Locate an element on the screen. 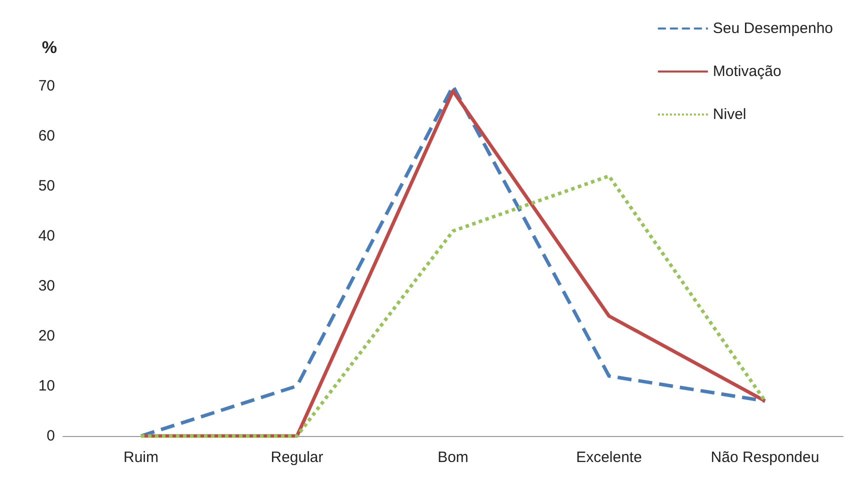 The width and height of the screenshot is (858, 490). x-tick-label: Regular is located at coordinates (297, 457).